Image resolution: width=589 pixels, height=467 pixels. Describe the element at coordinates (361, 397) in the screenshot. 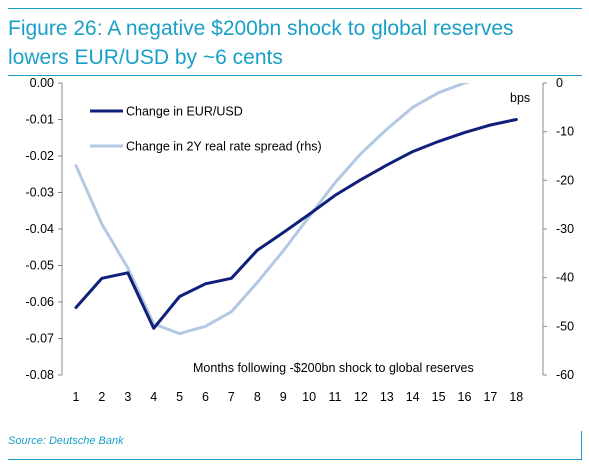

I see `x-tick-label: 12` at that location.